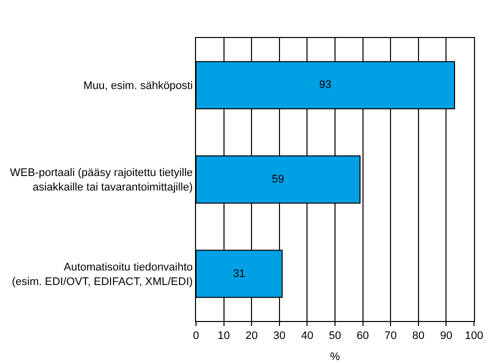 The height and width of the screenshot is (363, 493). What do you see at coordinates (196, 336) in the screenshot?
I see `x-tick-label: 0` at bounding box center [196, 336].